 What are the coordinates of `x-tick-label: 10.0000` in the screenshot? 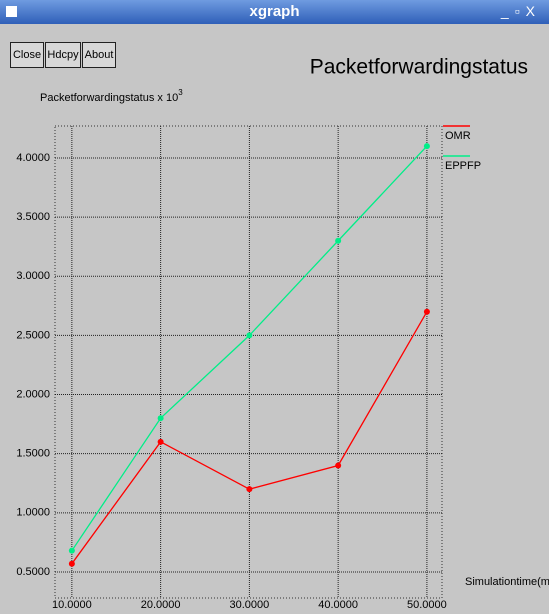 It's located at (72, 605).